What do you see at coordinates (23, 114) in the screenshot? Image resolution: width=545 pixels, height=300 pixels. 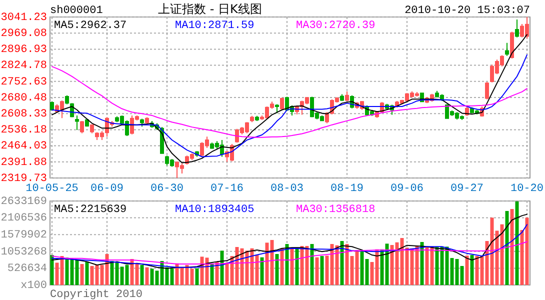 I see `y-tick-label: 2608.33` at bounding box center [23, 114].